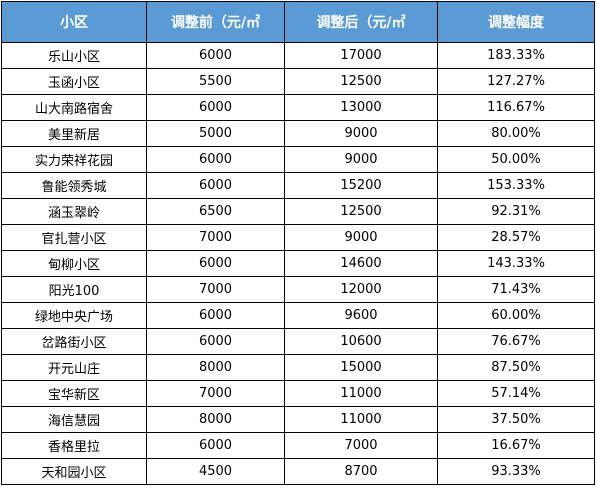 This screenshot has width=597, height=489. I want to click on cell-community: 海信慧园, so click(74, 419).